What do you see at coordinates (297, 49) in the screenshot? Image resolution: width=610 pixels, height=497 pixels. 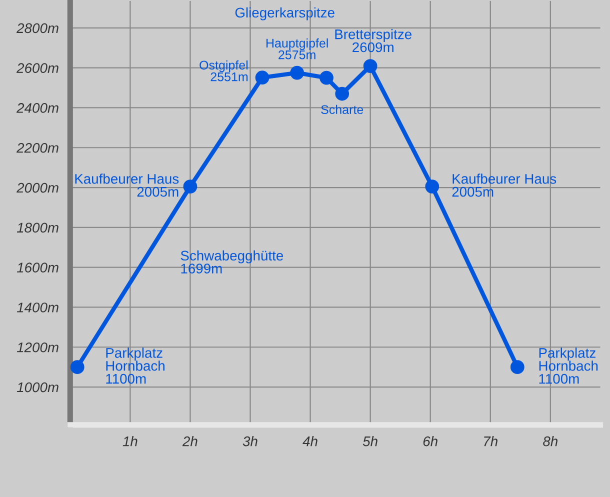 I see `annotation: Hauptgipfel 2575m` at bounding box center [297, 49].